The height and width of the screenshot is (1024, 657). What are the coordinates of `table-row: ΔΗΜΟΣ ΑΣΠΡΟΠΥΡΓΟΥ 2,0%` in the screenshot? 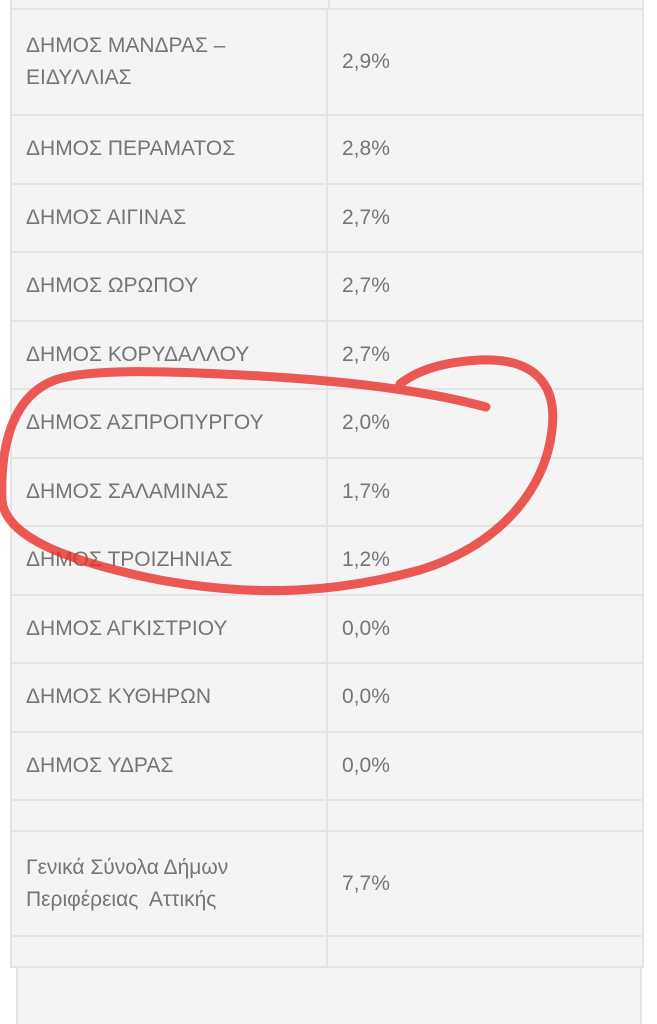 It's located at (327, 423).